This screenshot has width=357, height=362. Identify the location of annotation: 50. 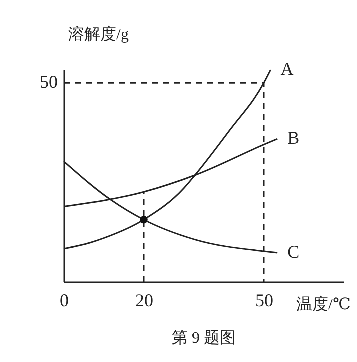
(49, 82).